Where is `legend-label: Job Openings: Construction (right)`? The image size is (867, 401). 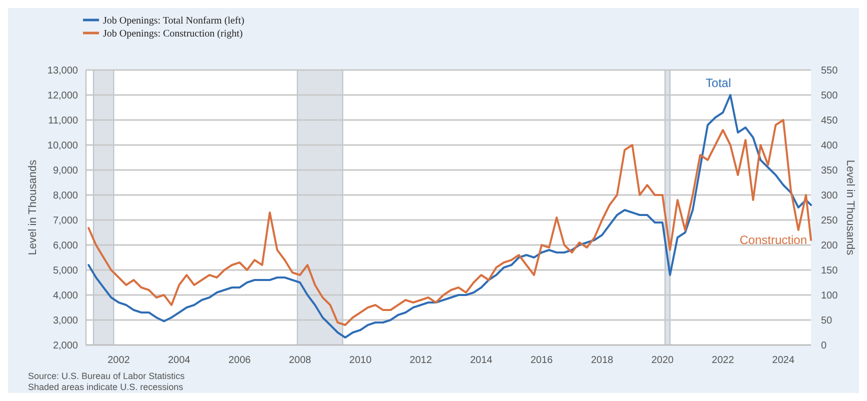 legend-label: Job Openings: Construction (right) is located at coordinates (173, 34).